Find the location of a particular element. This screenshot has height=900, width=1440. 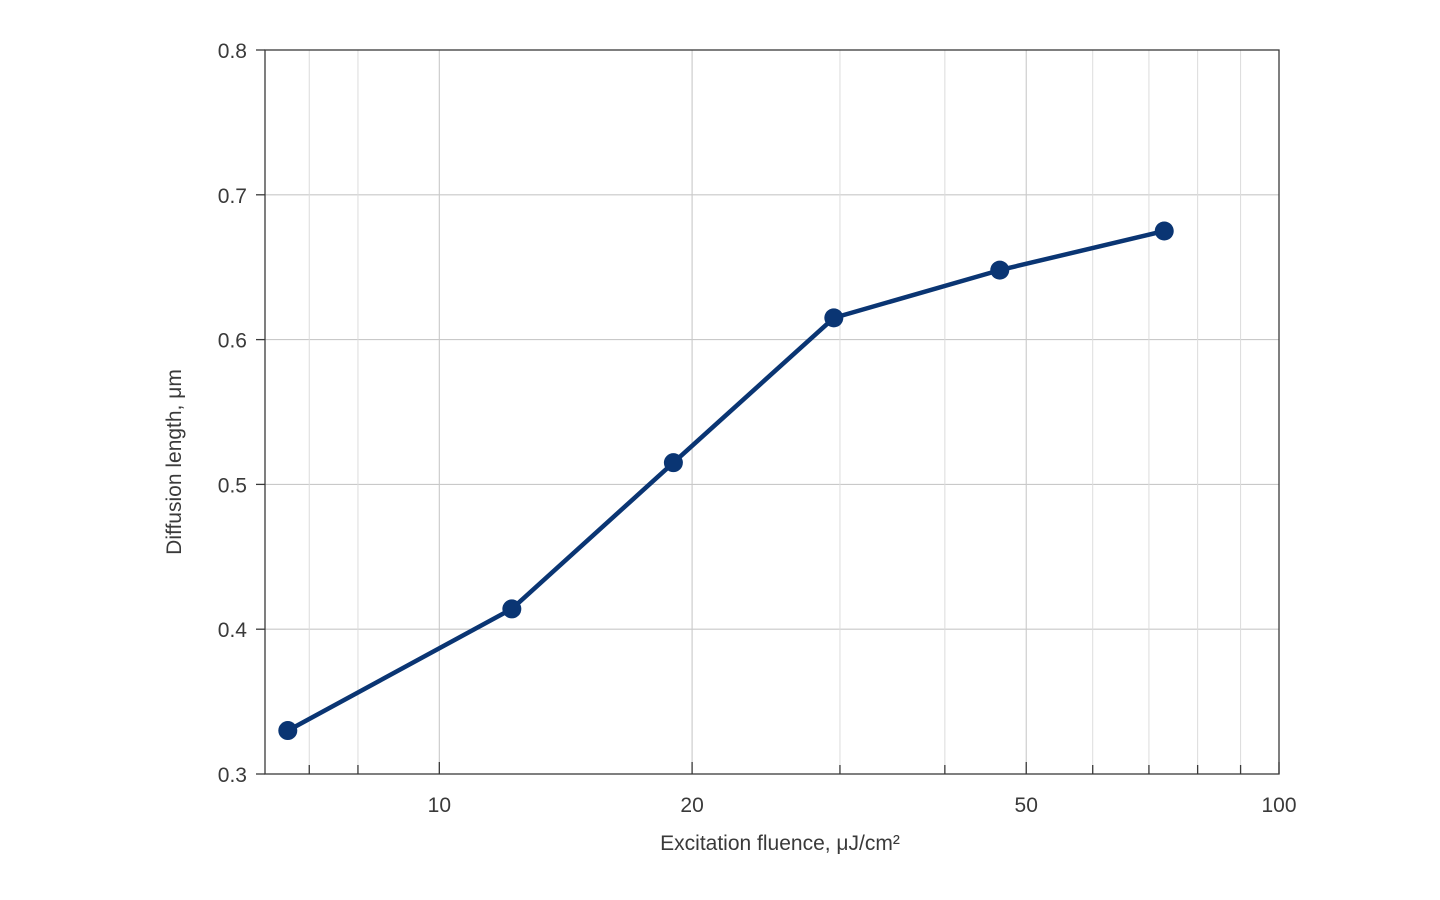

x-axis-label: Excitation fluence, μJ/cm² is located at coordinates (780, 843).